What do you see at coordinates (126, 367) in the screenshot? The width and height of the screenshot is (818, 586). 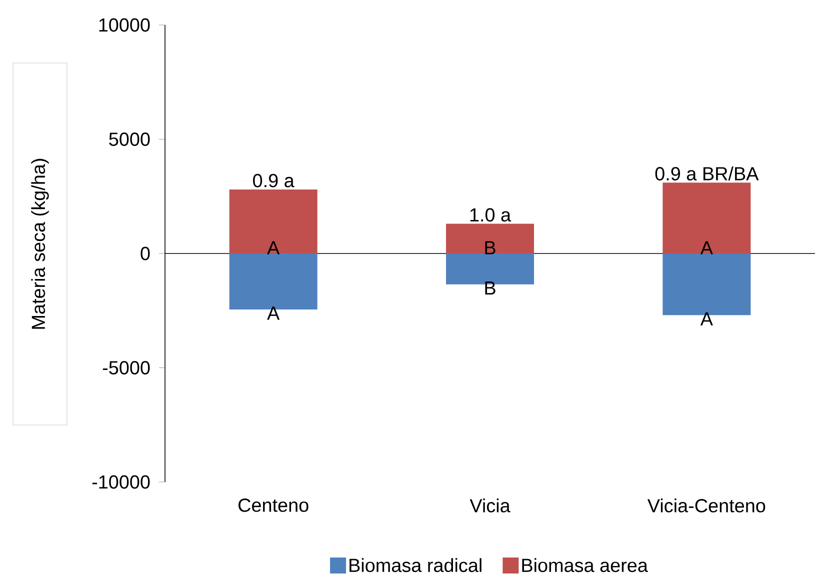 I see `y-tick-label: -5000` at bounding box center [126, 367].